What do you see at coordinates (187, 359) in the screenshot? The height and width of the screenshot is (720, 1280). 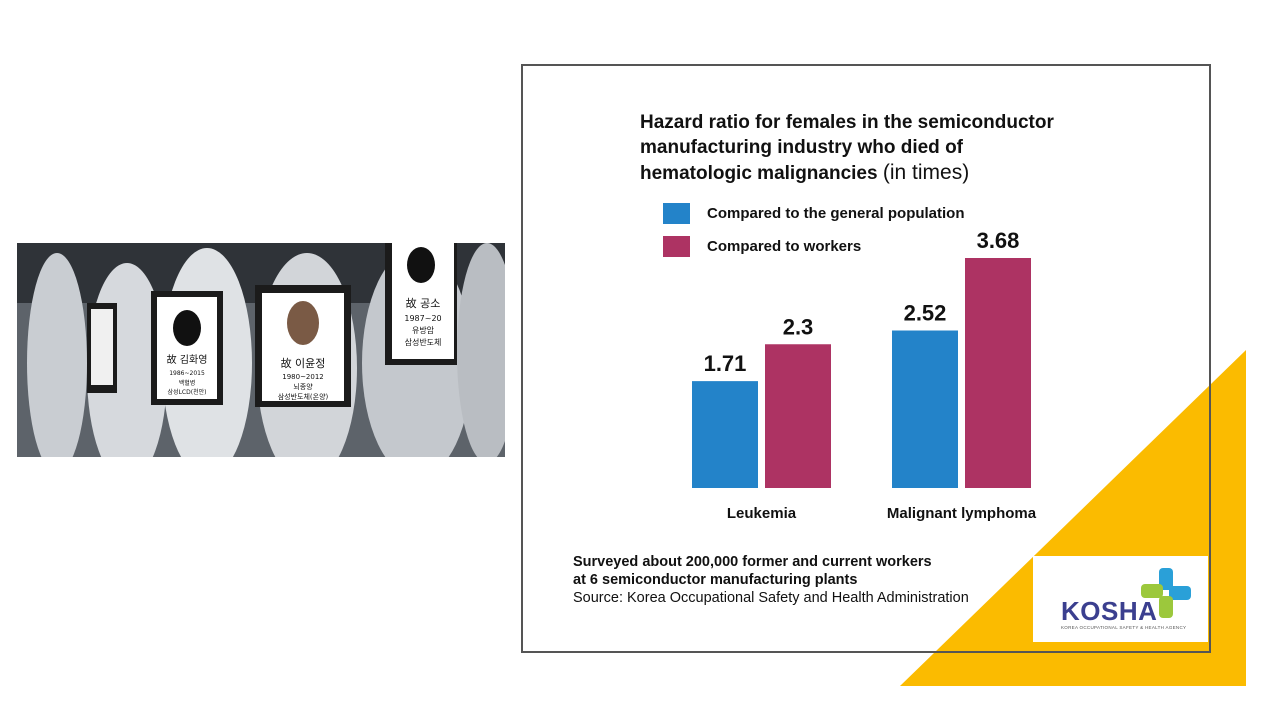 I see `sign-text: 故 김화영` at bounding box center [187, 359].